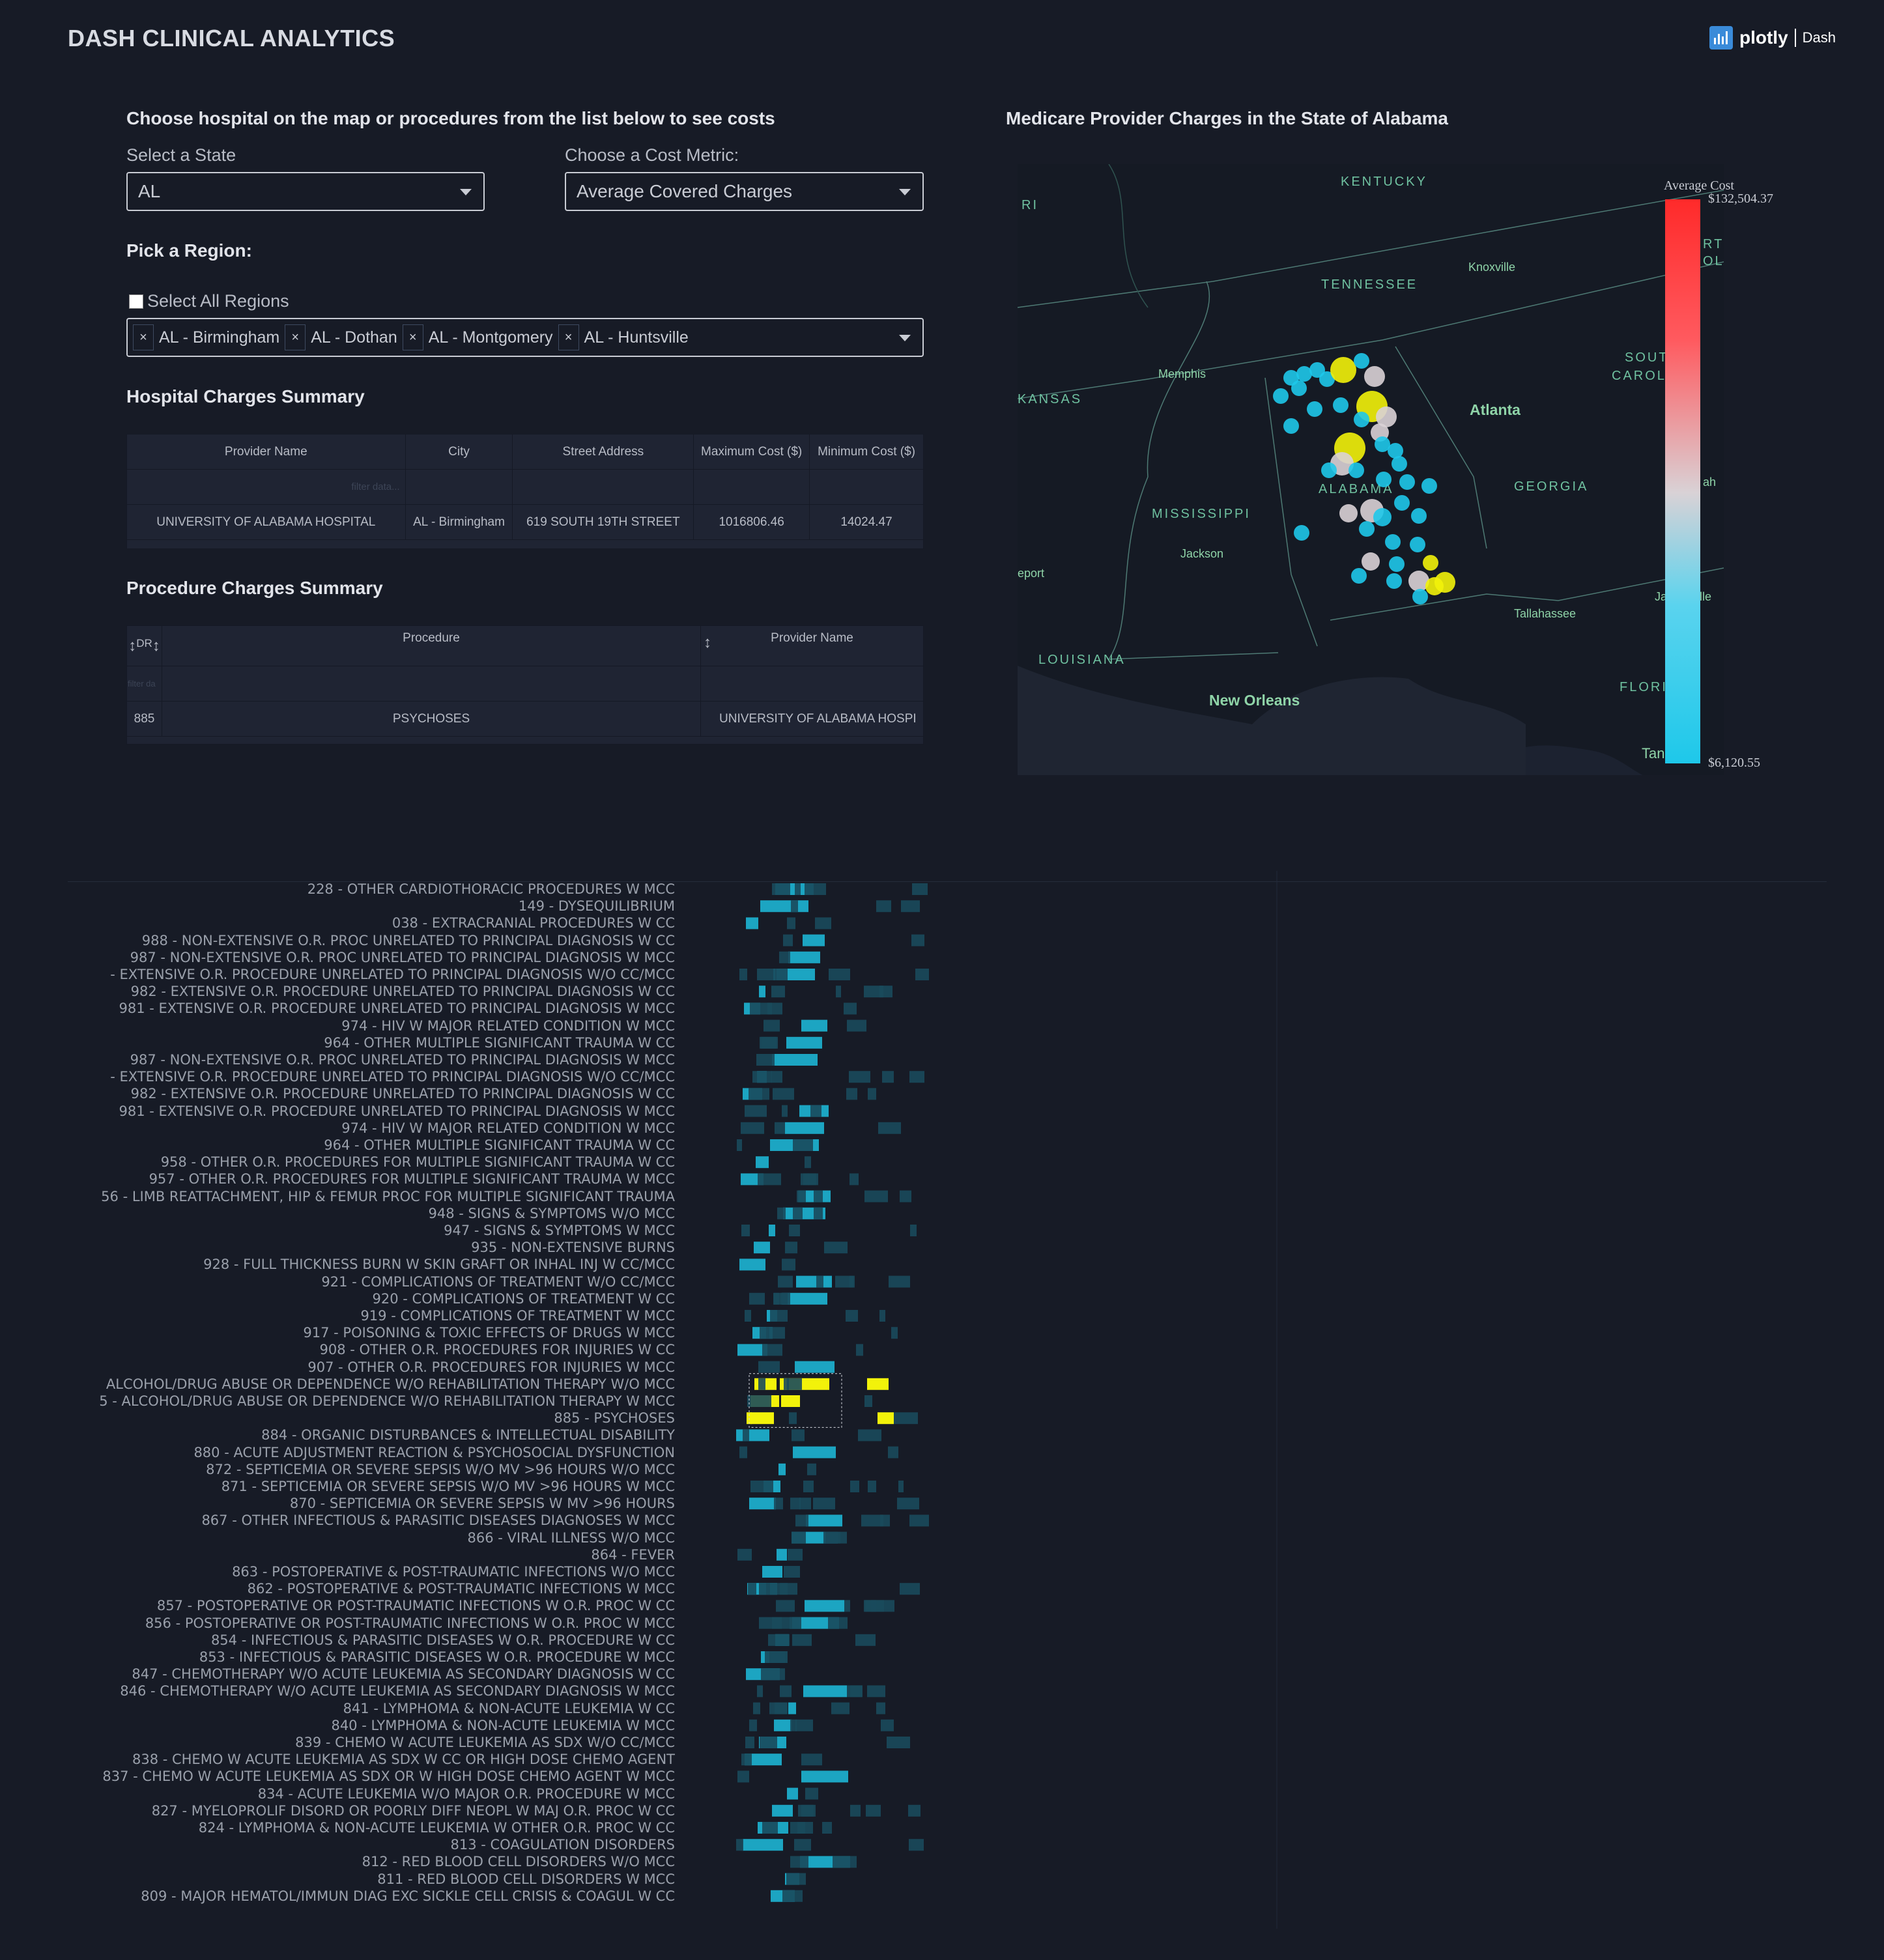  What do you see at coordinates (603, 452) in the screenshot?
I see `column-header: Street Address` at bounding box center [603, 452].